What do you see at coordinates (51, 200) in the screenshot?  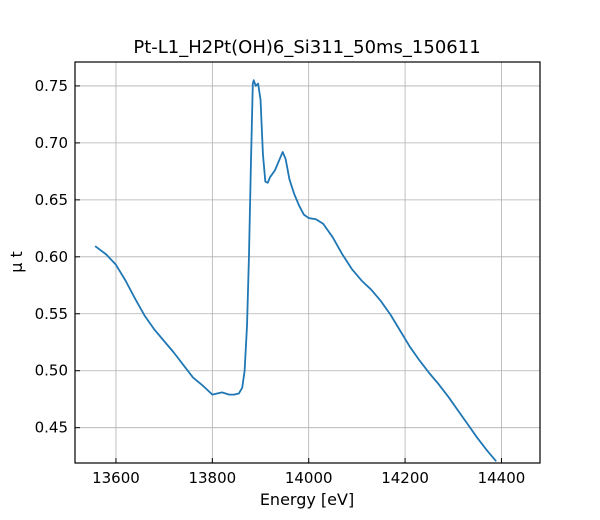 I see `y-tick-label: 0.65` at bounding box center [51, 200].